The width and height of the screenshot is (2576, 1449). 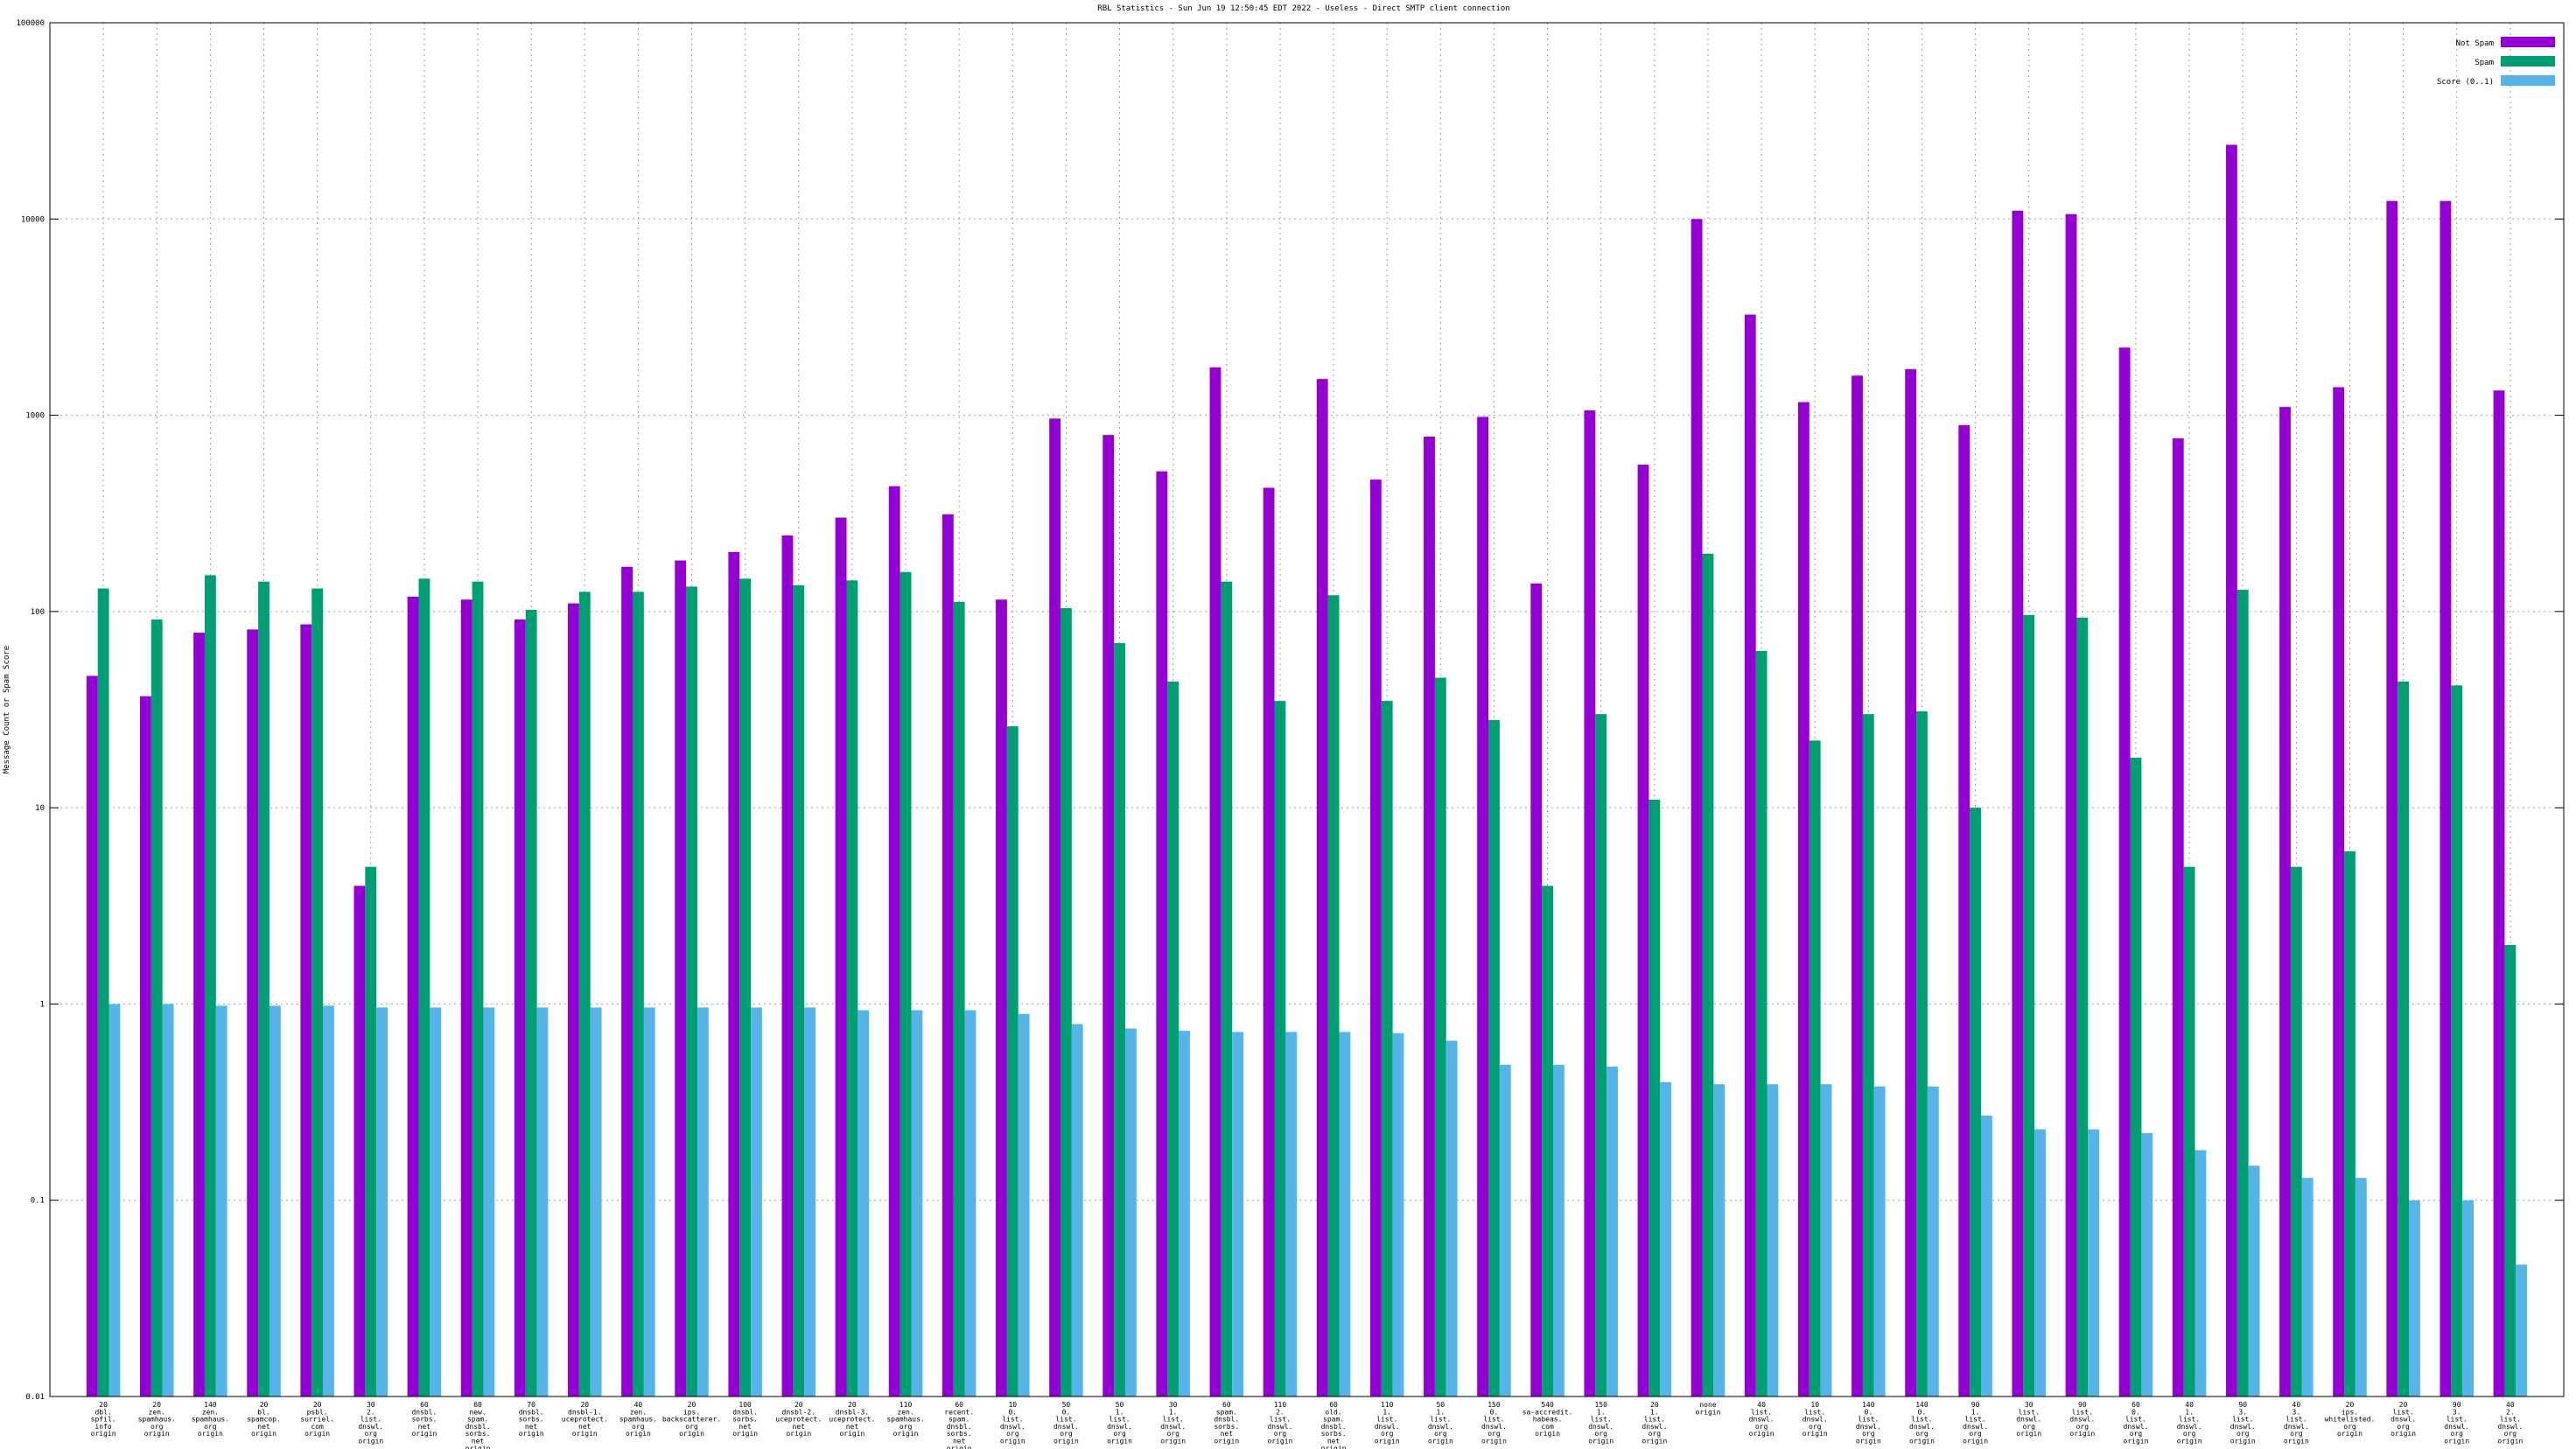 What do you see at coordinates (317, 1412) in the screenshot?
I see `x-tick-label: psbl.` at bounding box center [317, 1412].